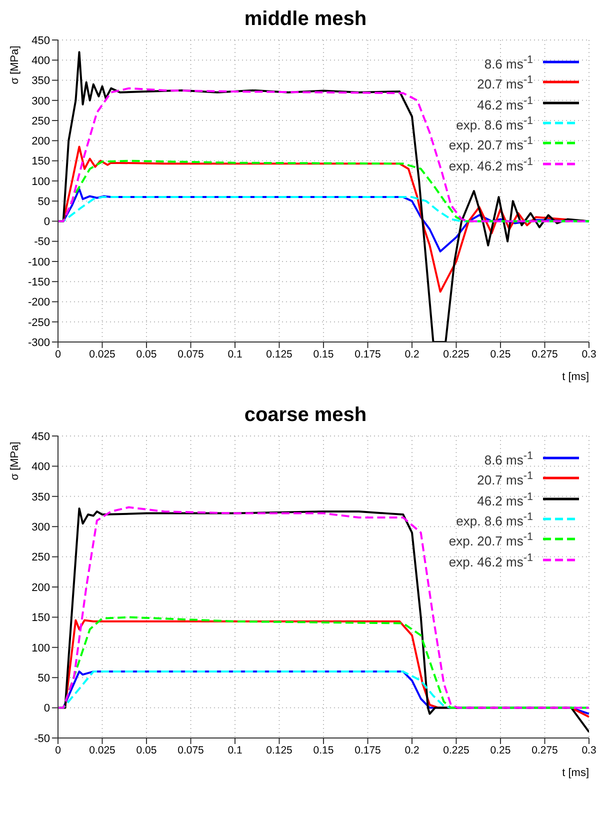 The height and width of the screenshot is (813, 611). What do you see at coordinates (39, 302) in the screenshot?
I see `y-tick-label: -200` at bounding box center [39, 302].